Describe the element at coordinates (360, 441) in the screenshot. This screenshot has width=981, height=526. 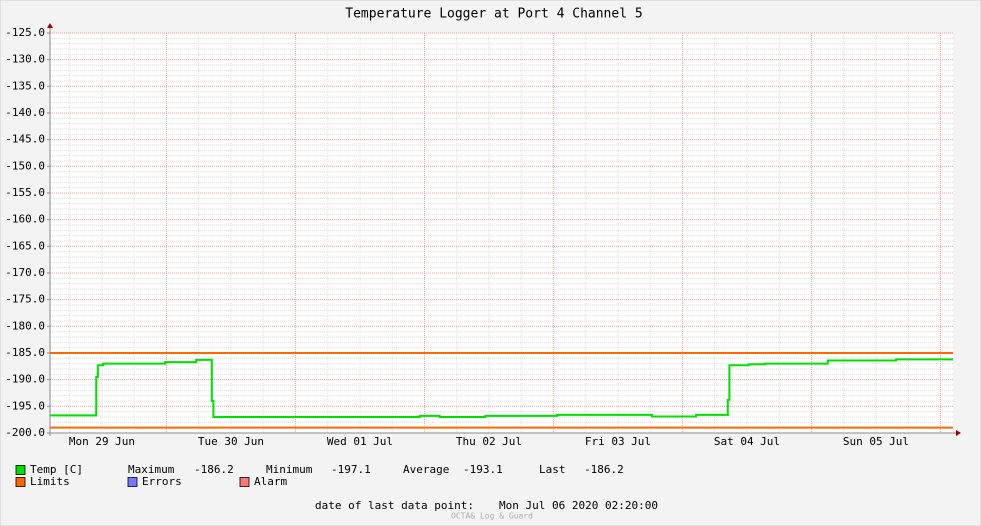
I see `x-tick-label: Wed 01 Jul` at that location.